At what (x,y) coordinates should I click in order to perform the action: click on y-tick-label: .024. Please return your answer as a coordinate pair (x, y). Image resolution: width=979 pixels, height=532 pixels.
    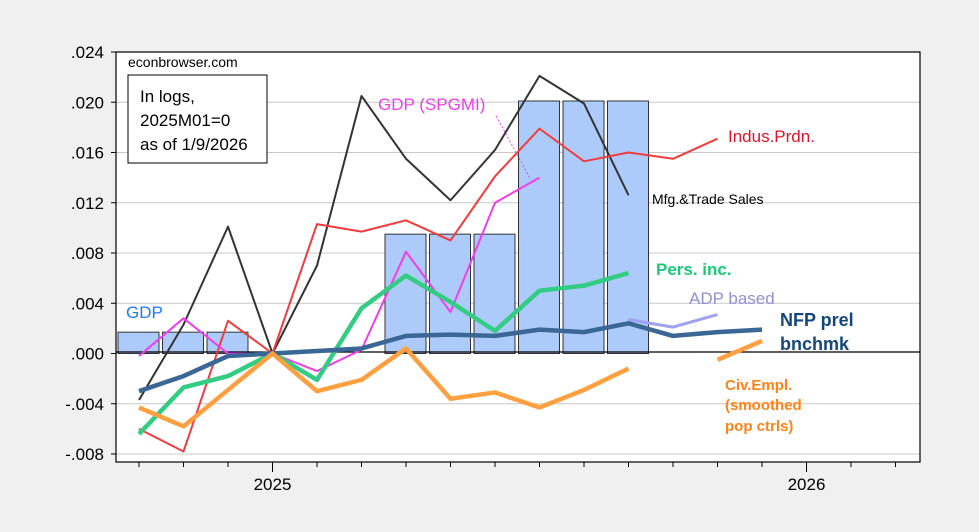
    Looking at the image, I should click on (87, 52).